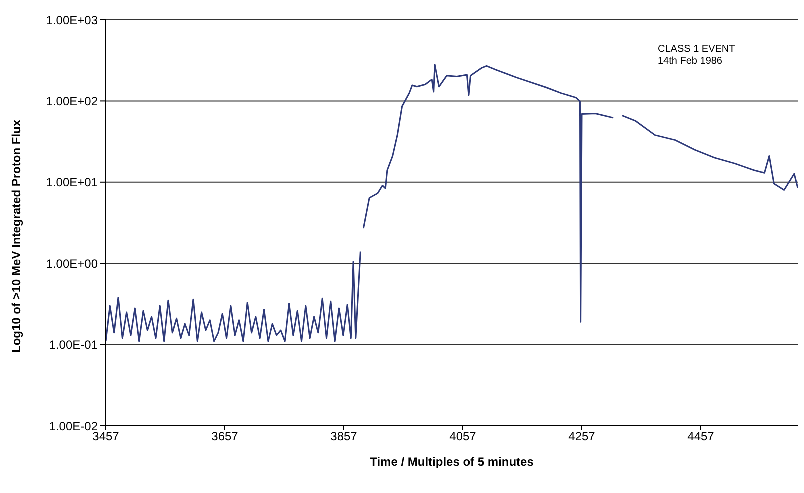 The width and height of the screenshot is (804, 493). Describe the element at coordinates (73, 345) in the screenshot. I see `y-tick-label: 1.00E-01` at that location.